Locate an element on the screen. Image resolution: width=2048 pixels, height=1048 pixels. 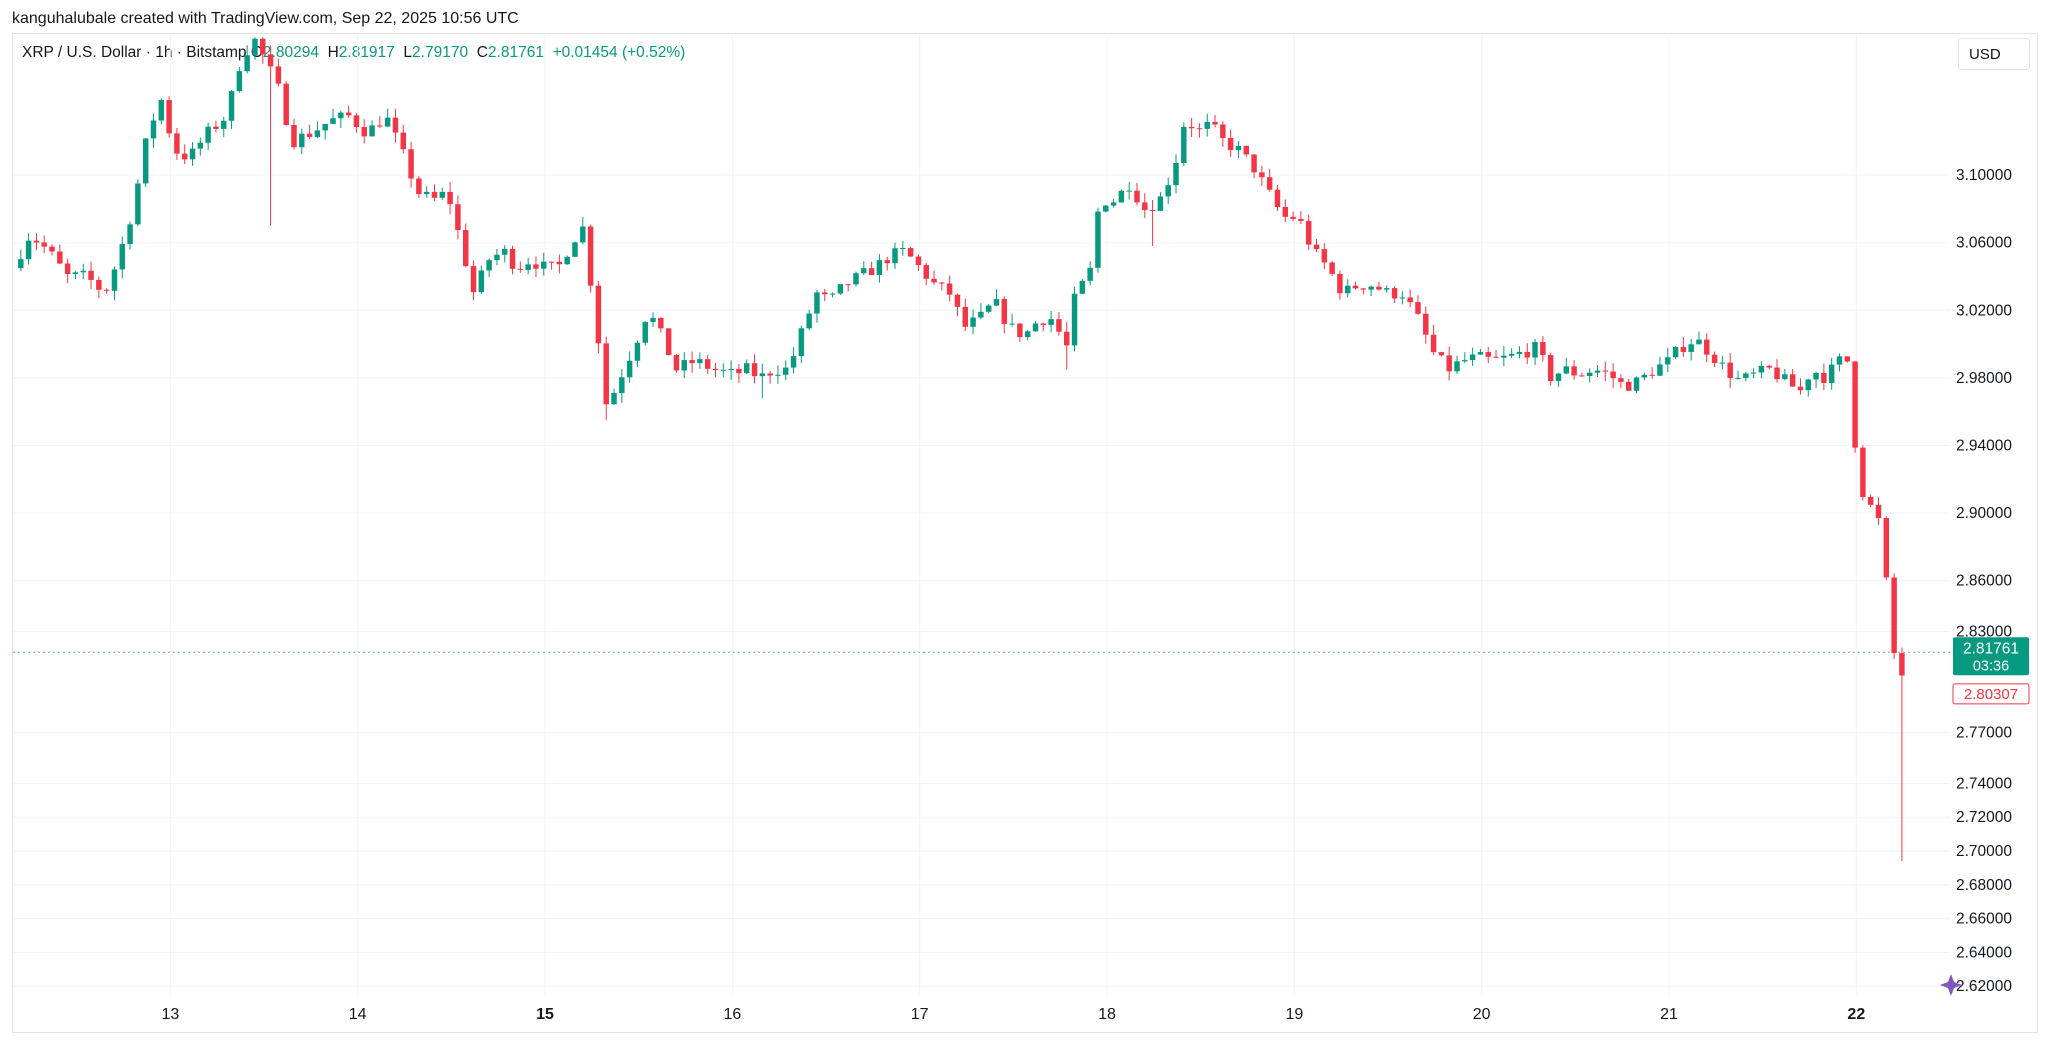
close-label: C is located at coordinates (482, 52).